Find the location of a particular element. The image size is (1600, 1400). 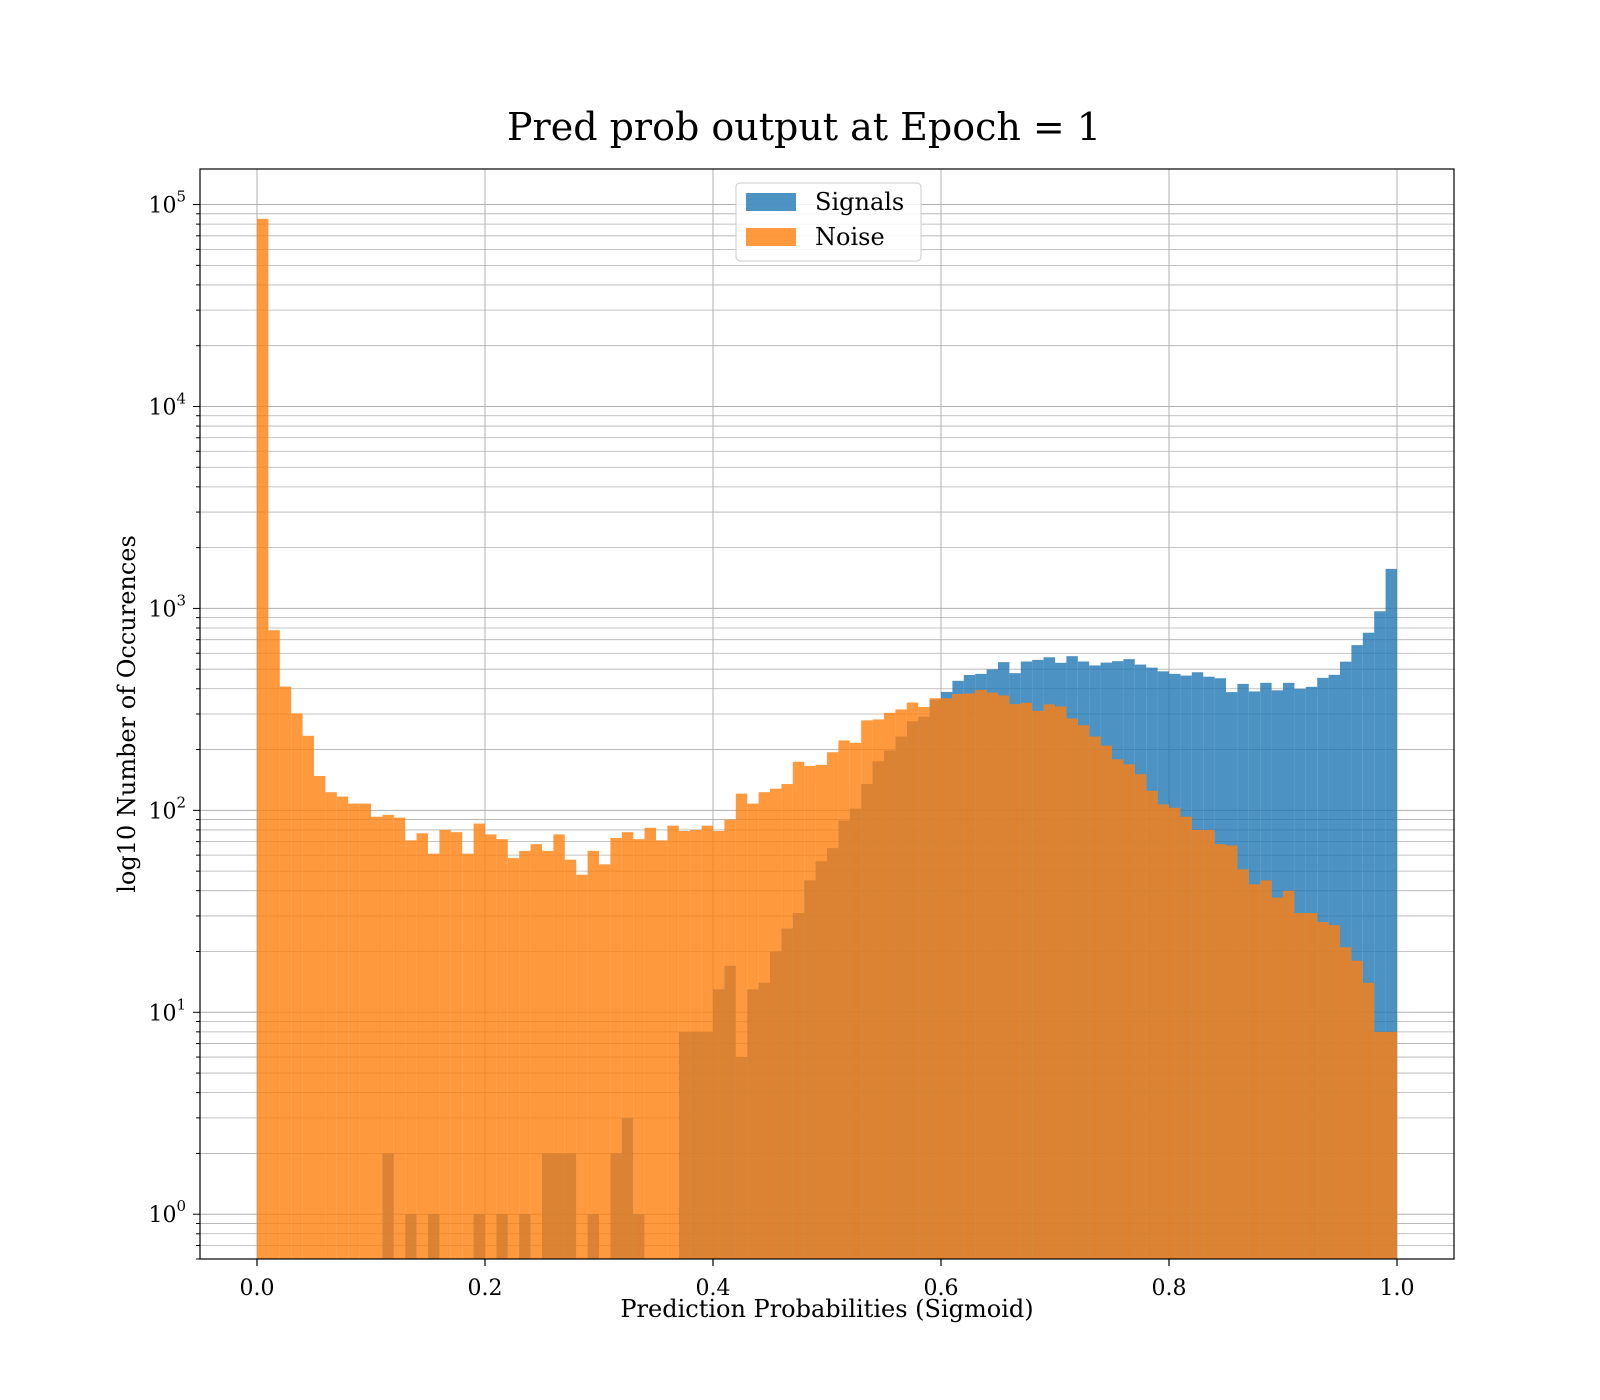

legend-label-signals: Signals is located at coordinates (859, 202).